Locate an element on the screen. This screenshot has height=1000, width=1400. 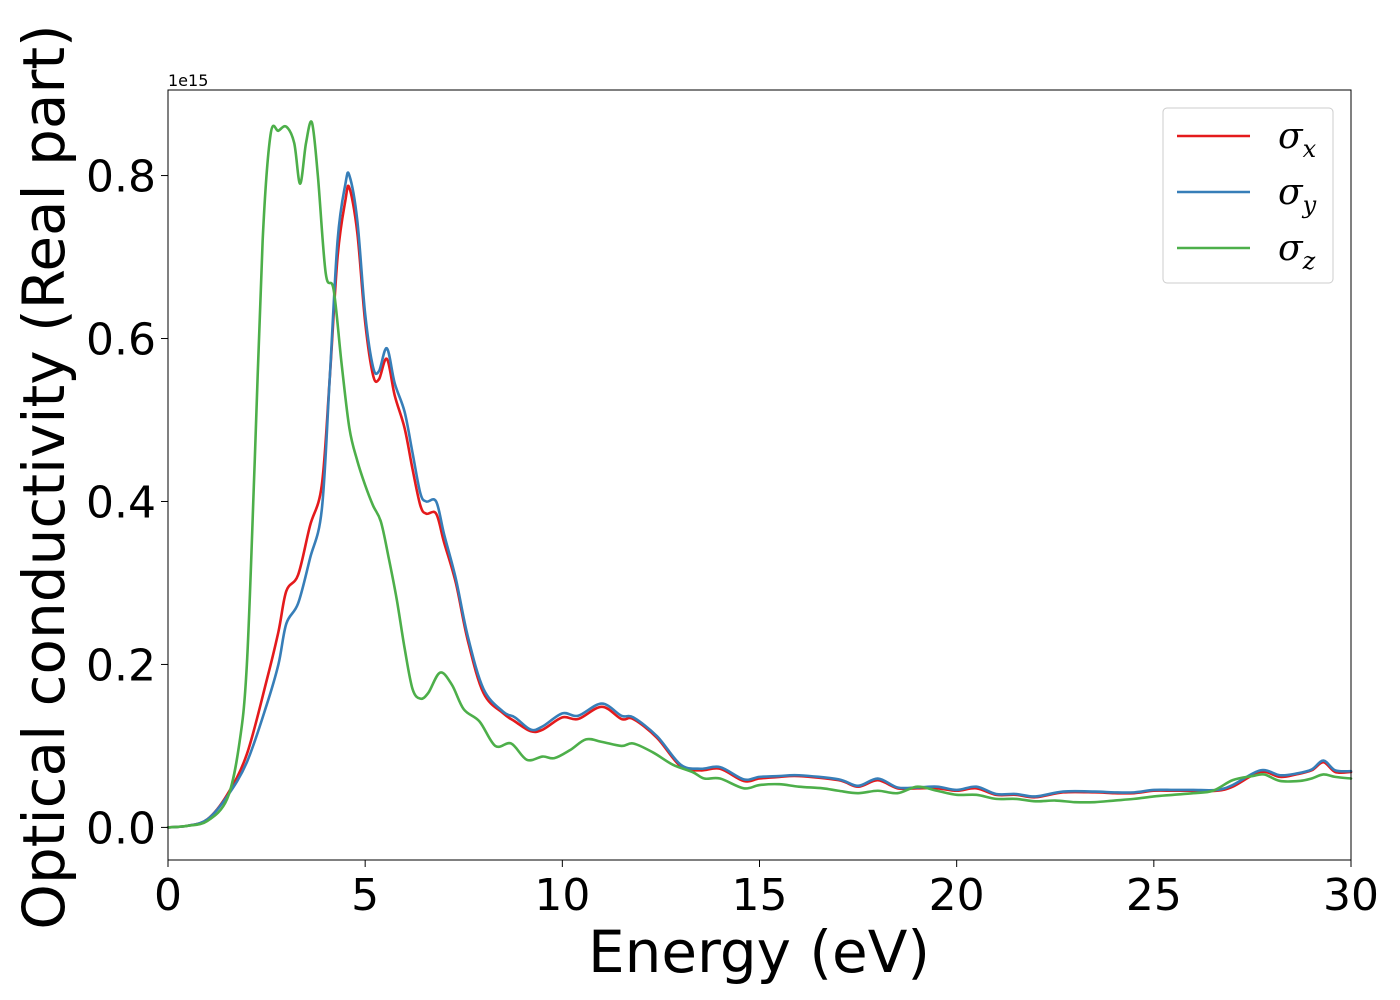
y-axis-title: Optical conductivity (Real part) is located at coordinates (44, 476).